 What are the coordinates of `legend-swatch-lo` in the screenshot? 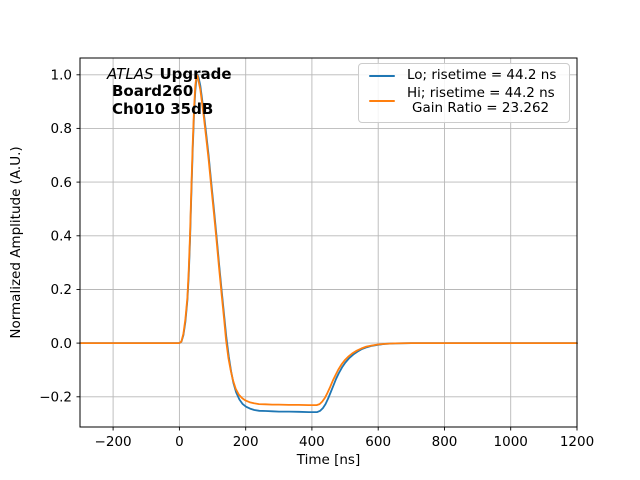 It's located at (382, 75).